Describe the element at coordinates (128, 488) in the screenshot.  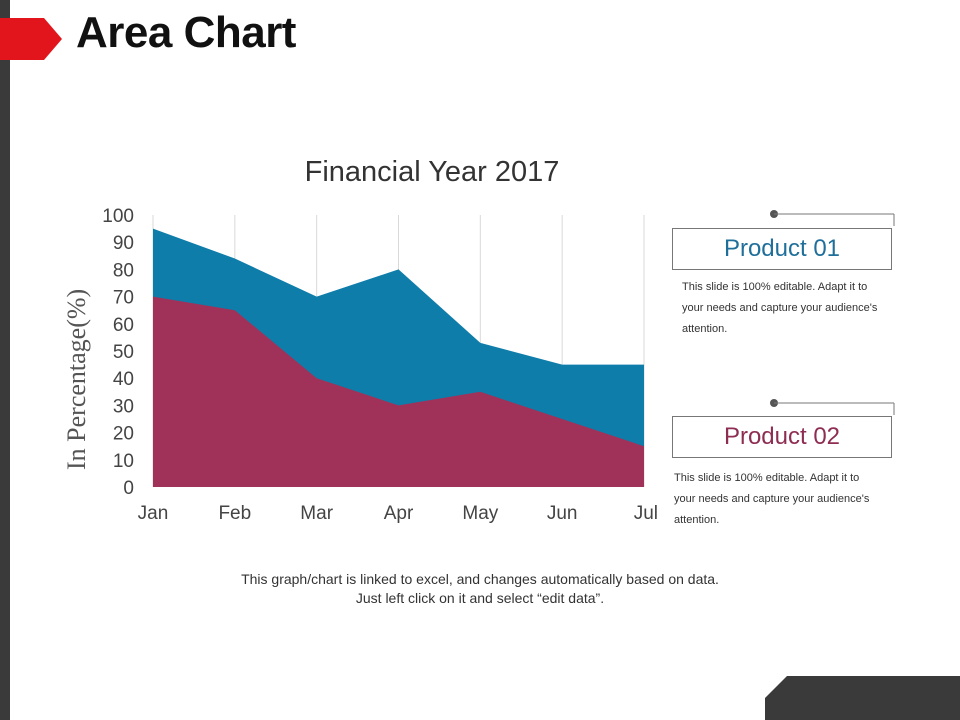
I see `y-tick-label: 0` at that location.